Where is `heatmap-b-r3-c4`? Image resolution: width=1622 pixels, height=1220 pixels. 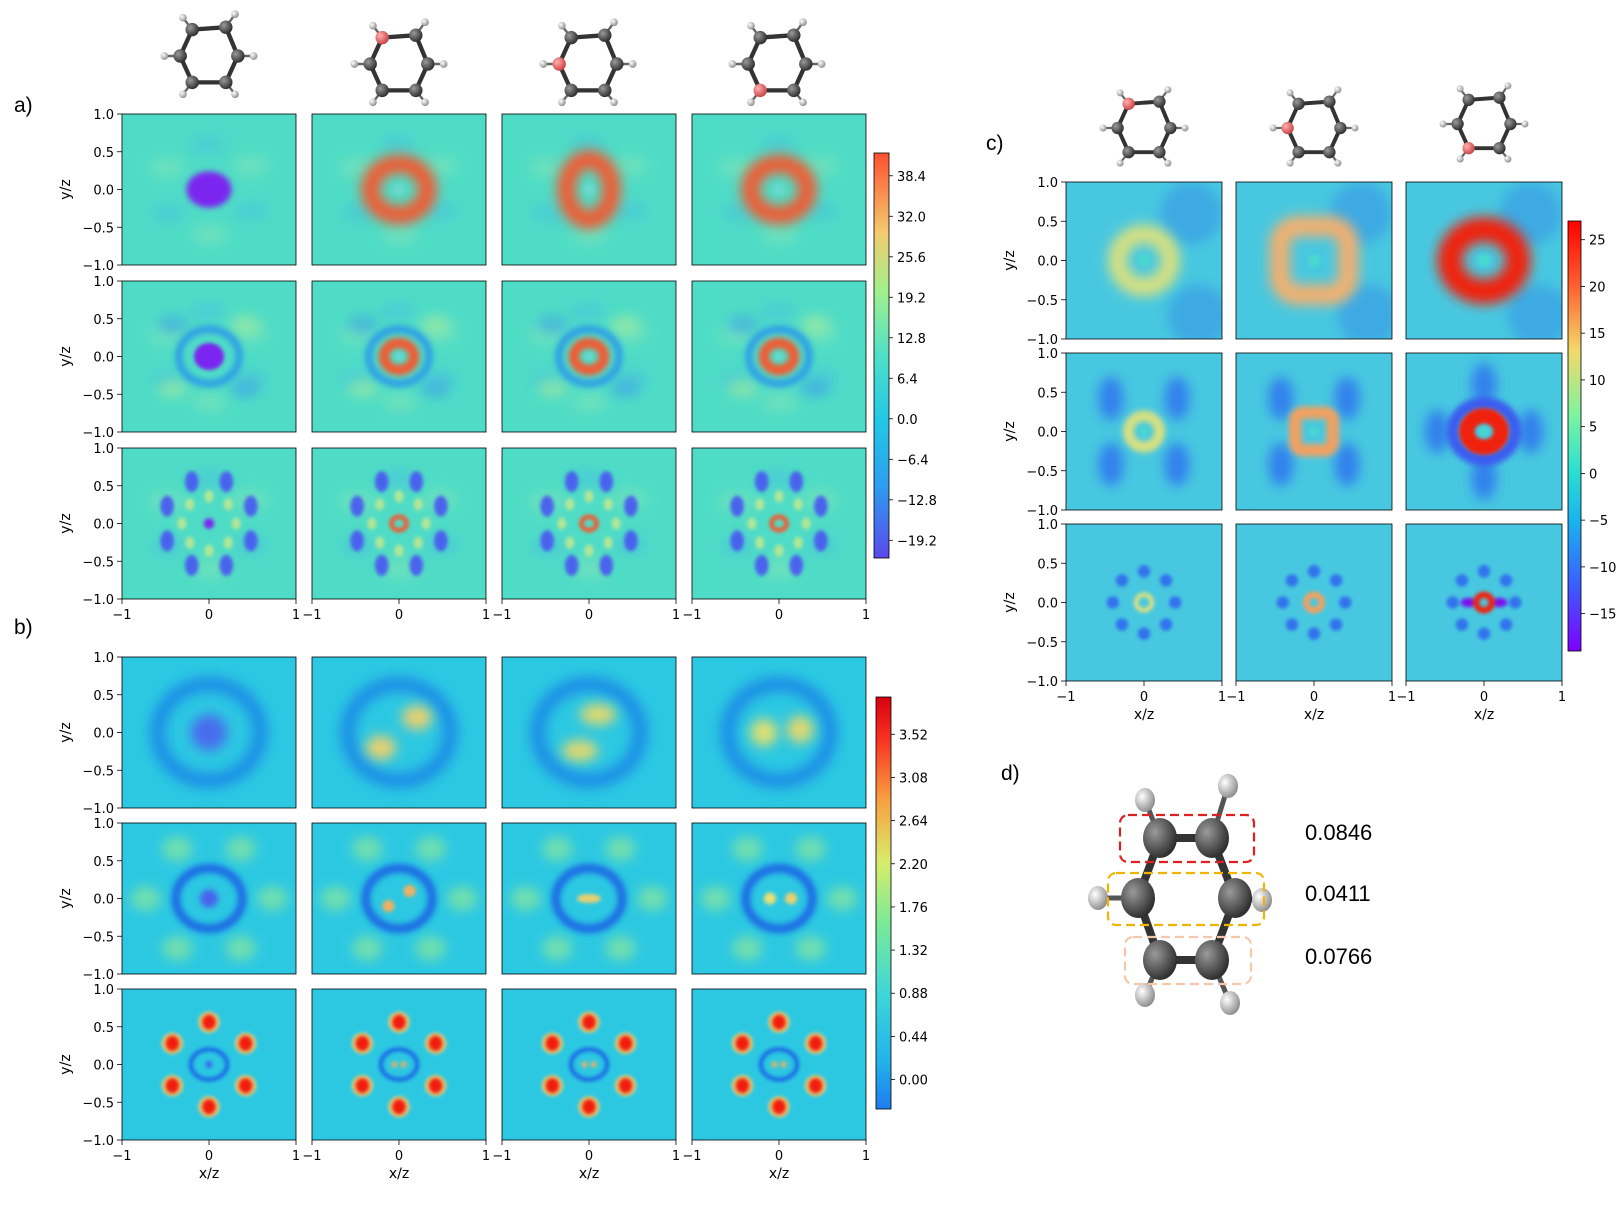 heatmap-b-r3-c4 is located at coordinates (779, 1064).